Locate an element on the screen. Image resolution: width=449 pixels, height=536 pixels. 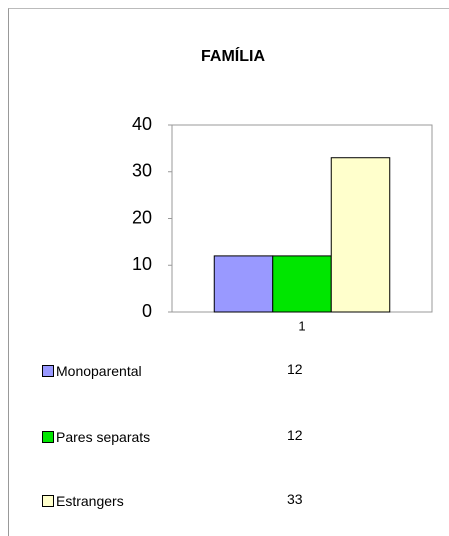
legend-label: Pares separats is located at coordinates (103, 437).